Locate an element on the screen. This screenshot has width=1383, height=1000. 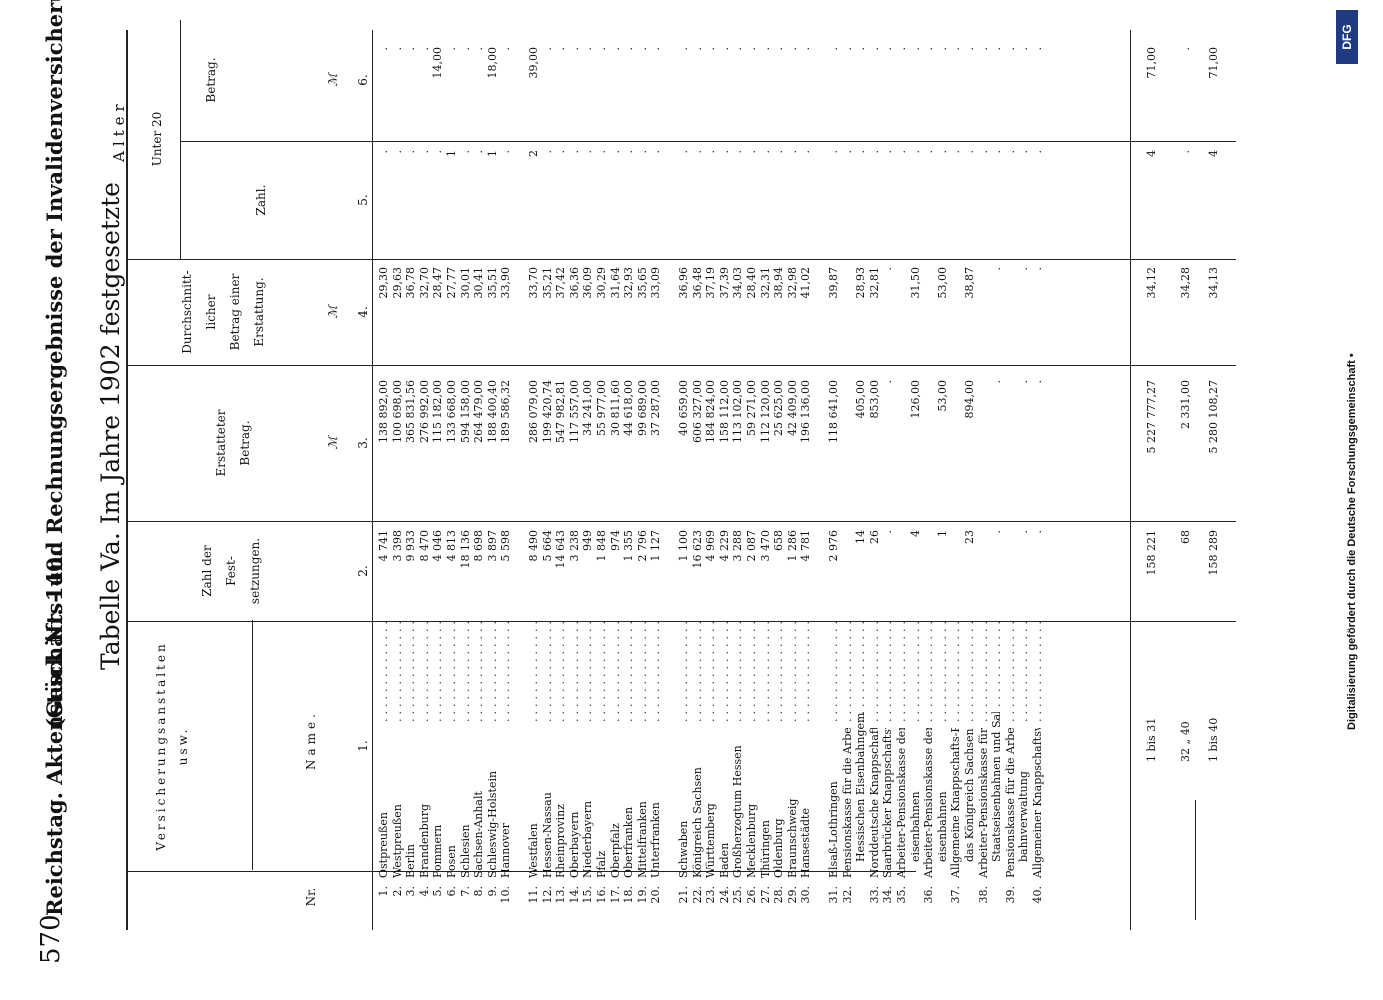
unter20-header-rule is located at coordinates (180, 140).